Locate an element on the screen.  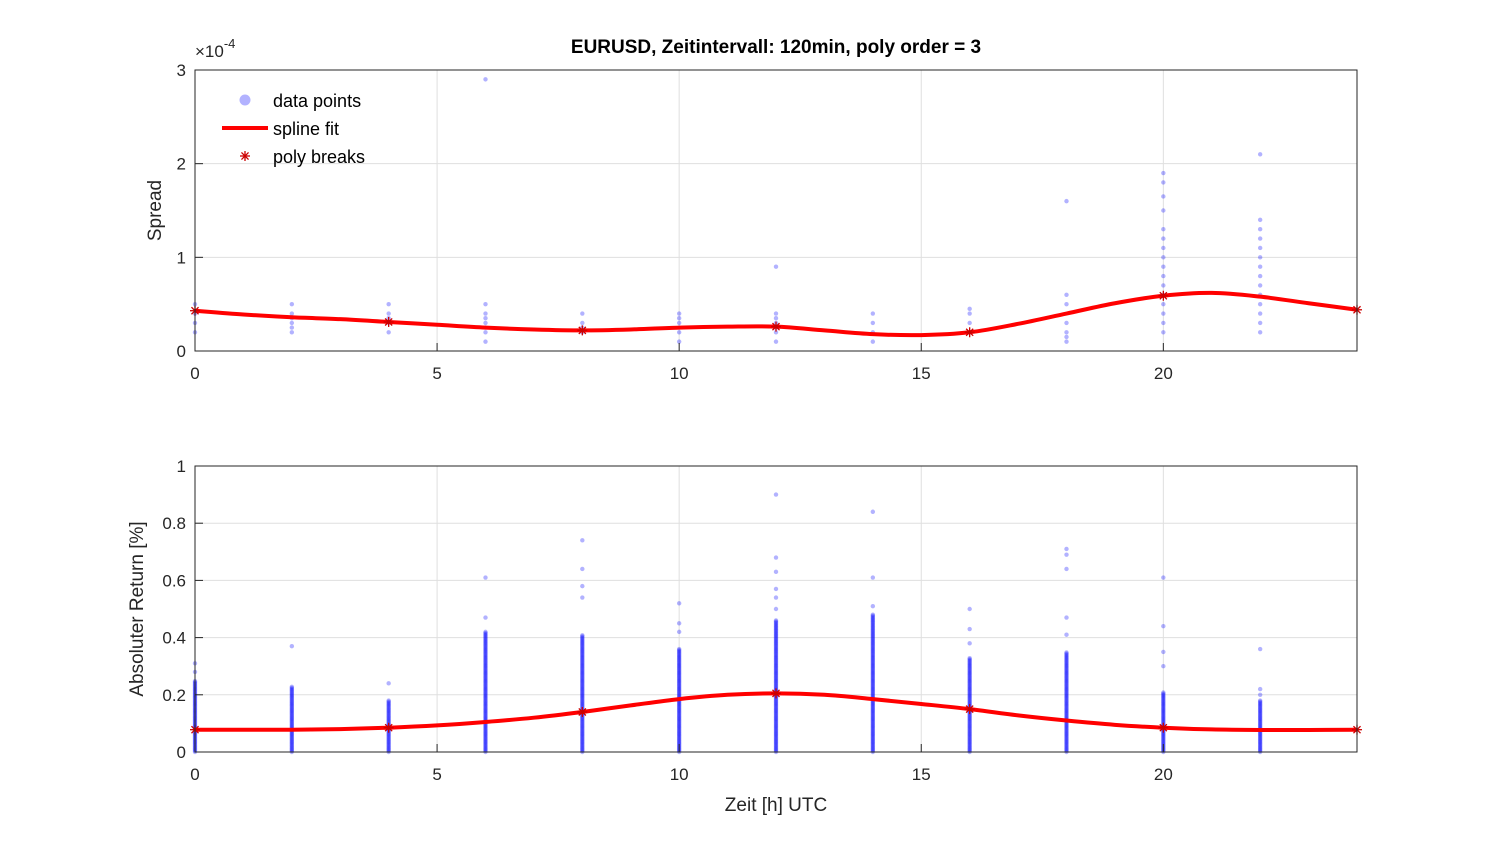
legend-label: poly breaks is located at coordinates (319, 157).